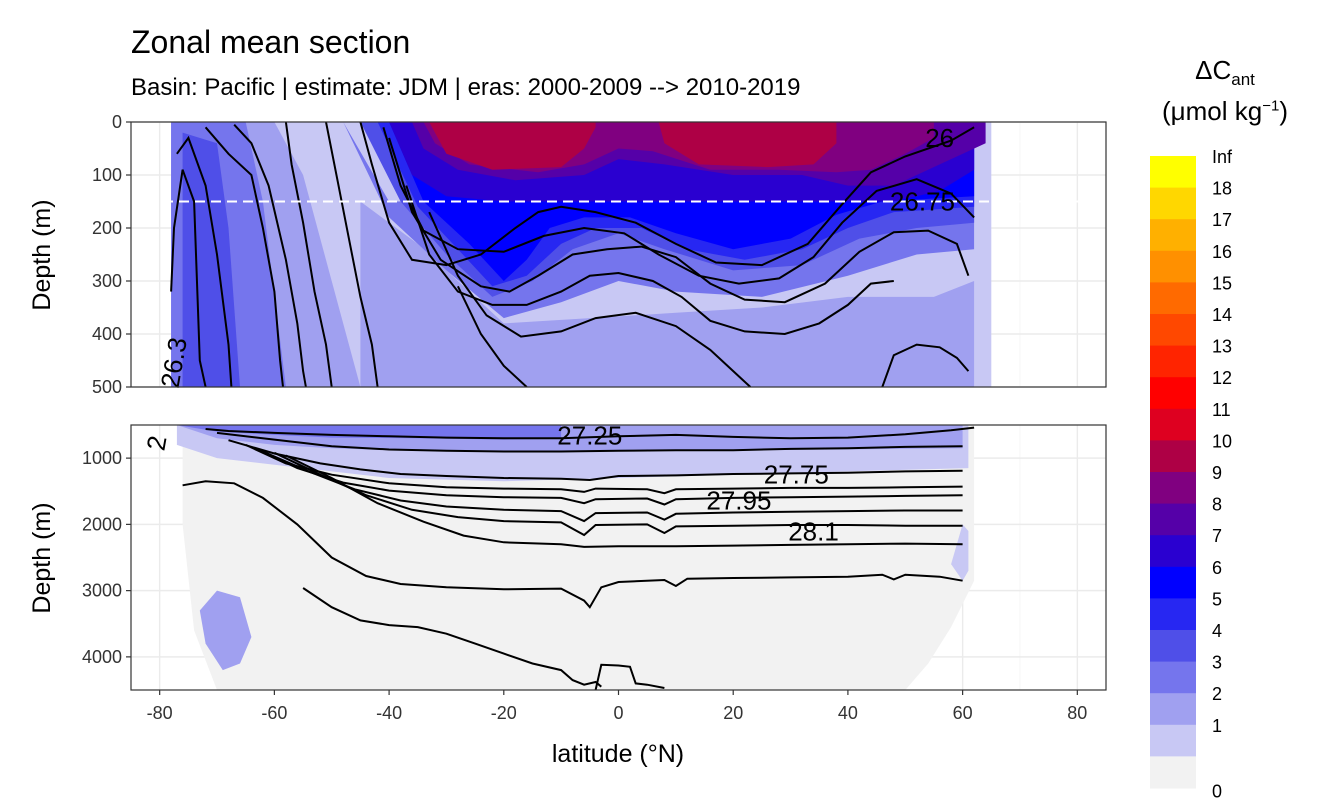 This screenshot has width=1344, height=806. What do you see at coordinates (107, 387) in the screenshot?
I see `y-tick-label: 500` at bounding box center [107, 387].